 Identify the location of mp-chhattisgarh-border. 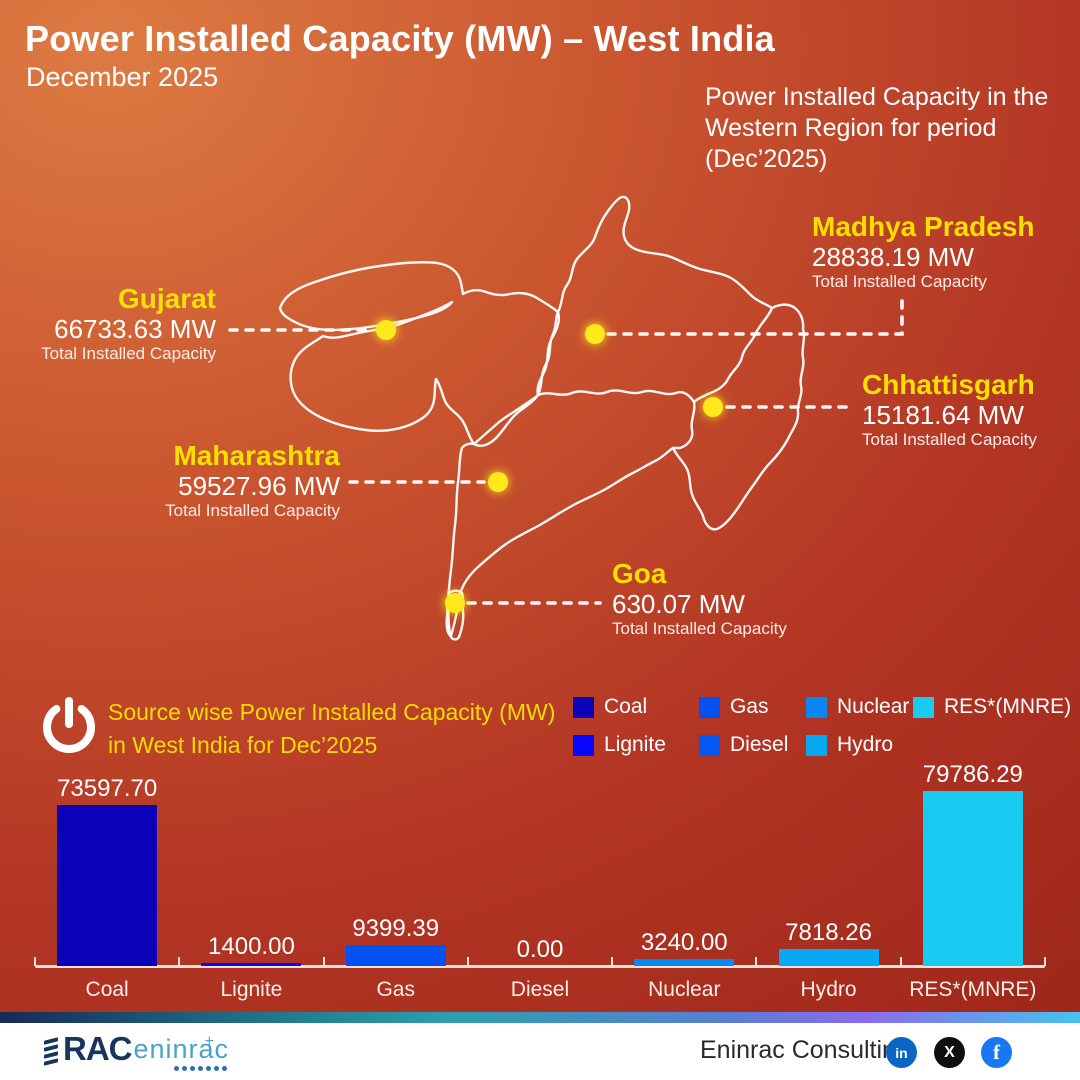
(733, 355).